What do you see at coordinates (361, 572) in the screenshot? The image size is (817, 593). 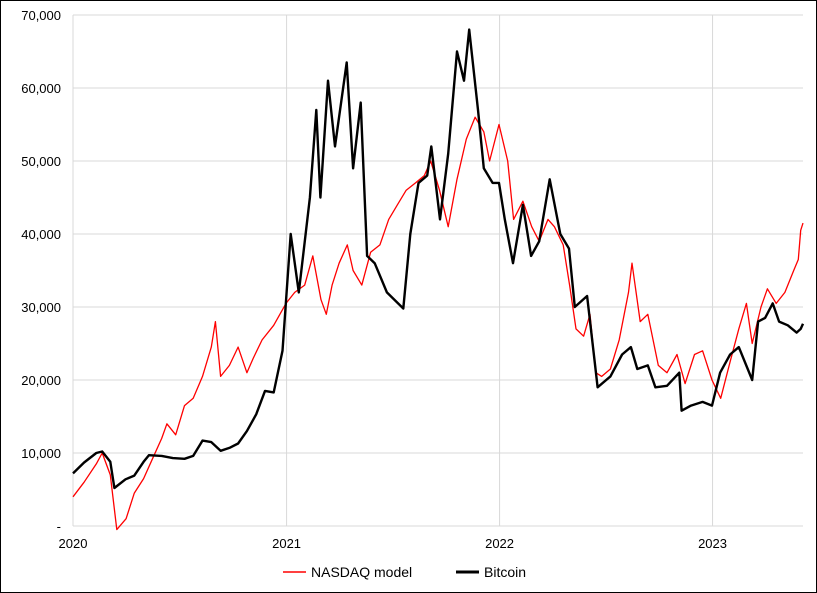 I see `legend-label: NASDAQ model` at bounding box center [361, 572].